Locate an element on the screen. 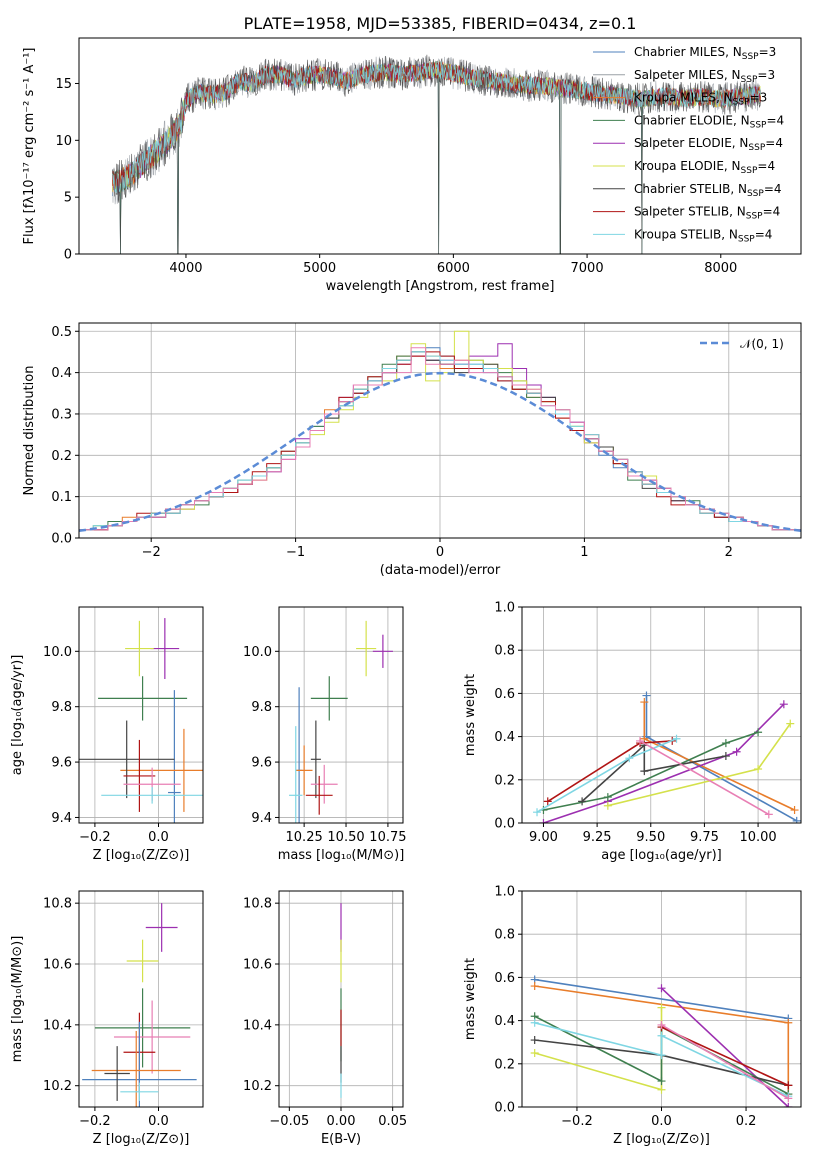  errorbar-kroupa-elodie is located at coordinates (142, 961).